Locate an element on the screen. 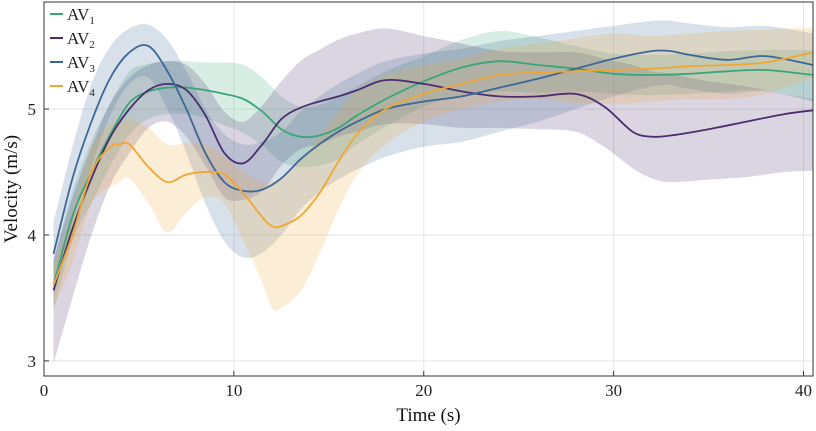  legend-label: AV1 is located at coordinates (81, 16).